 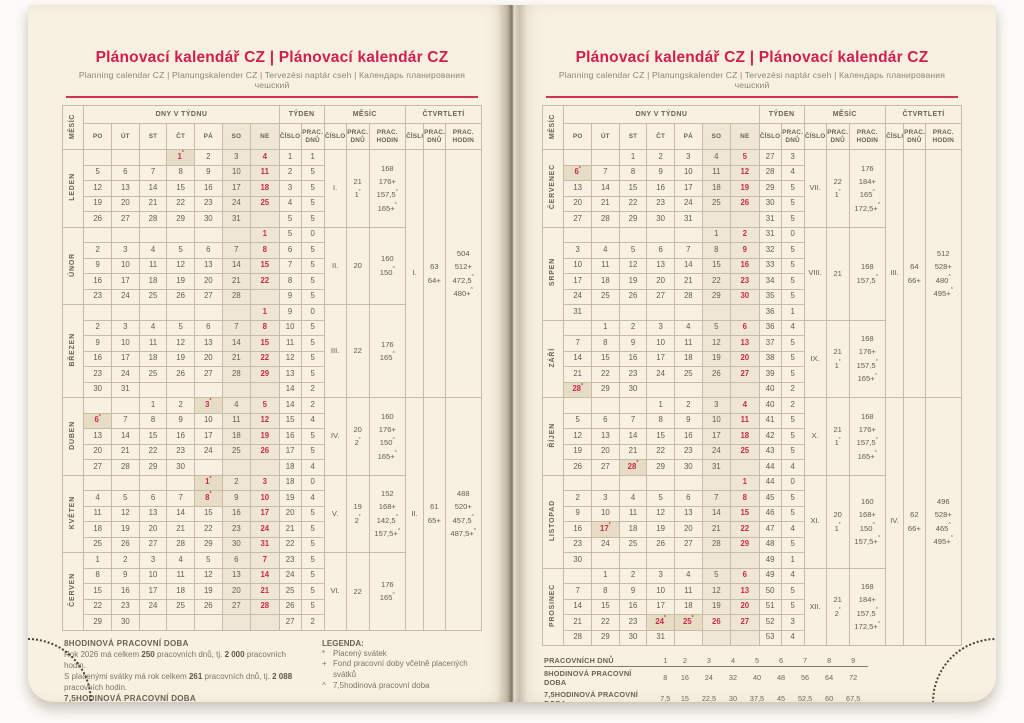 What do you see at coordinates (716, 296) in the screenshot?
I see `day-cell: 29` at bounding box center [716, 296].